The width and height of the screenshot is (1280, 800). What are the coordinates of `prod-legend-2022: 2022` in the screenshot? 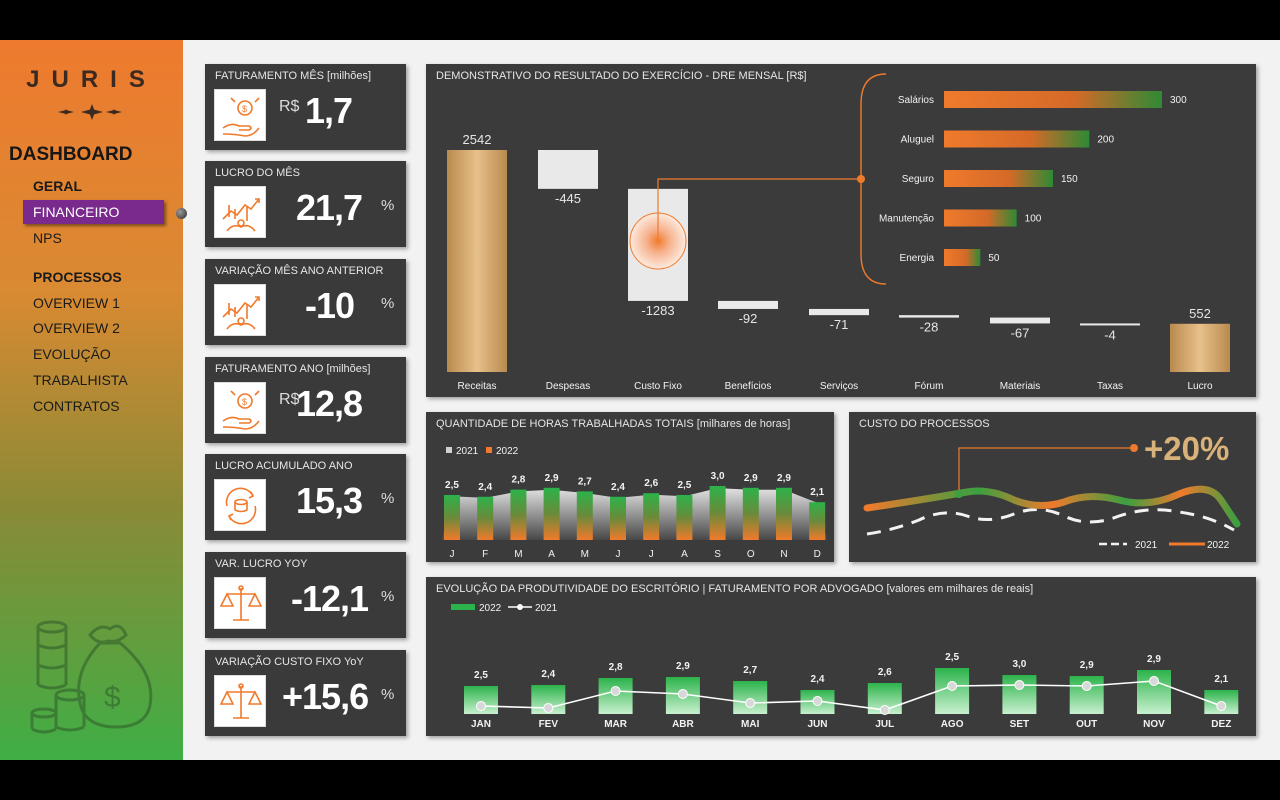 It's located at (490, 608).